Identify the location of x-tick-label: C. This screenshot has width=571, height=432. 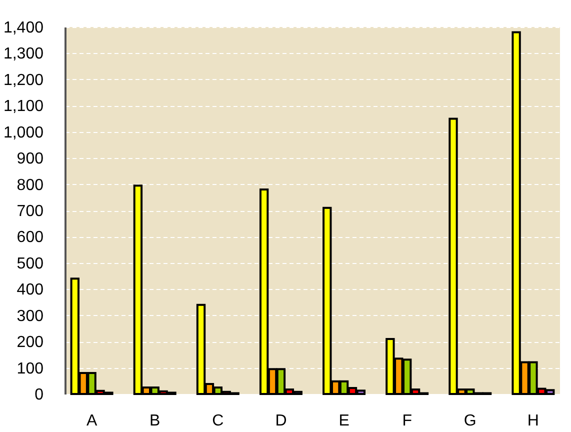
(218, 421).